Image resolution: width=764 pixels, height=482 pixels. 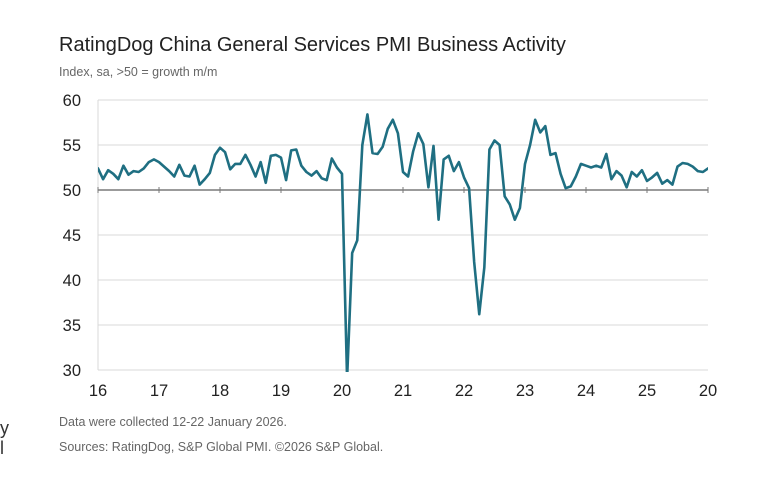 I want to click on y-tick-label: 40, so click(x=72, y=281).